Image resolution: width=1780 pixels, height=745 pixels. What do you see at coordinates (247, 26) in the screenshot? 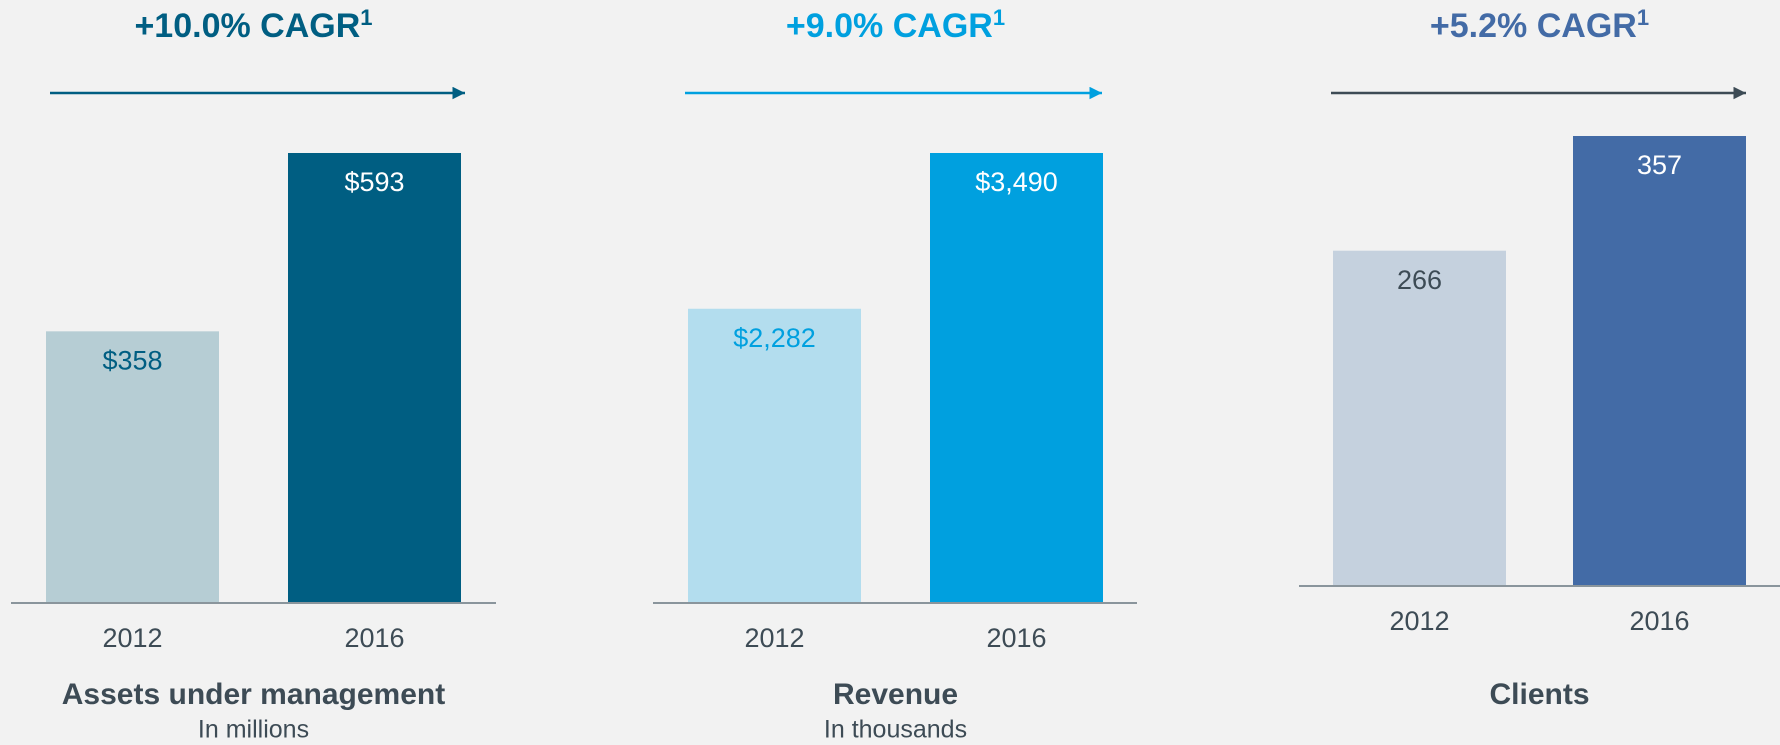
I see `title-text: +10.0% CAGR` at bounding box center [247, 26].